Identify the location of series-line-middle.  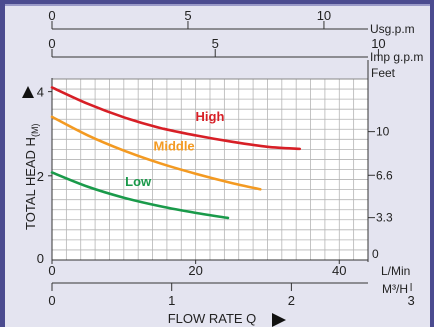
(156, 153).